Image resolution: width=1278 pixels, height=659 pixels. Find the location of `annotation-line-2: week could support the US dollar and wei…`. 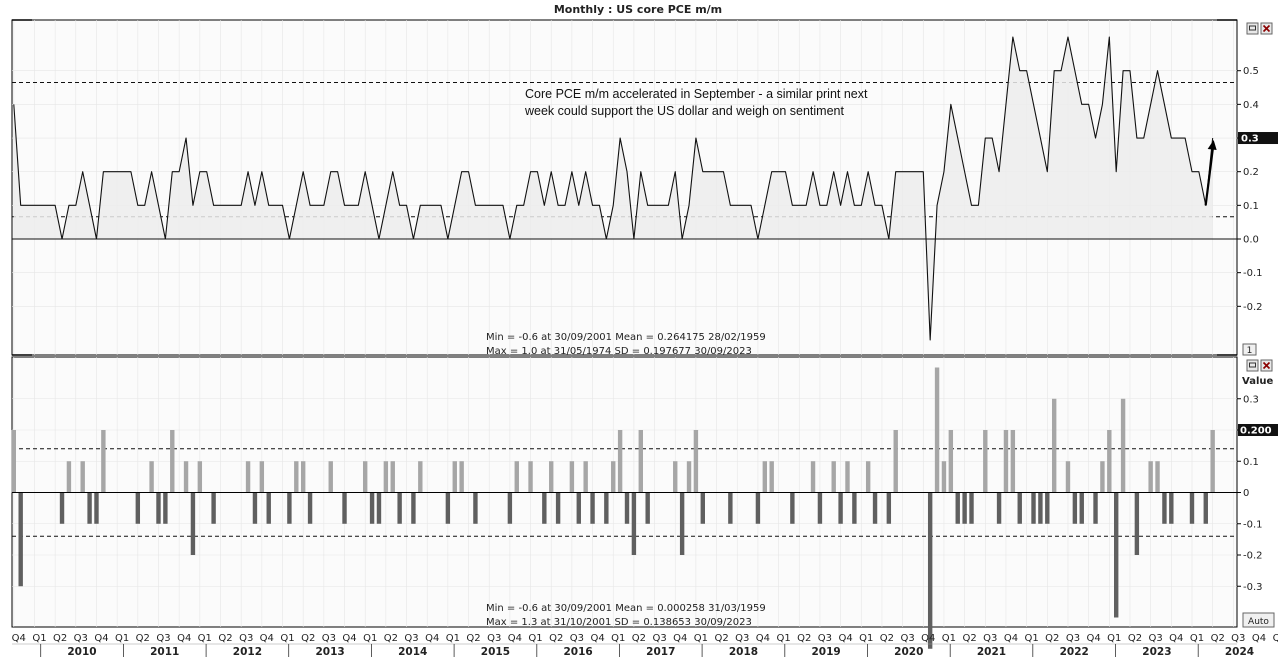

annotation-line-2: week could support the US dollar and wei… is located at coordinates (684, 111).